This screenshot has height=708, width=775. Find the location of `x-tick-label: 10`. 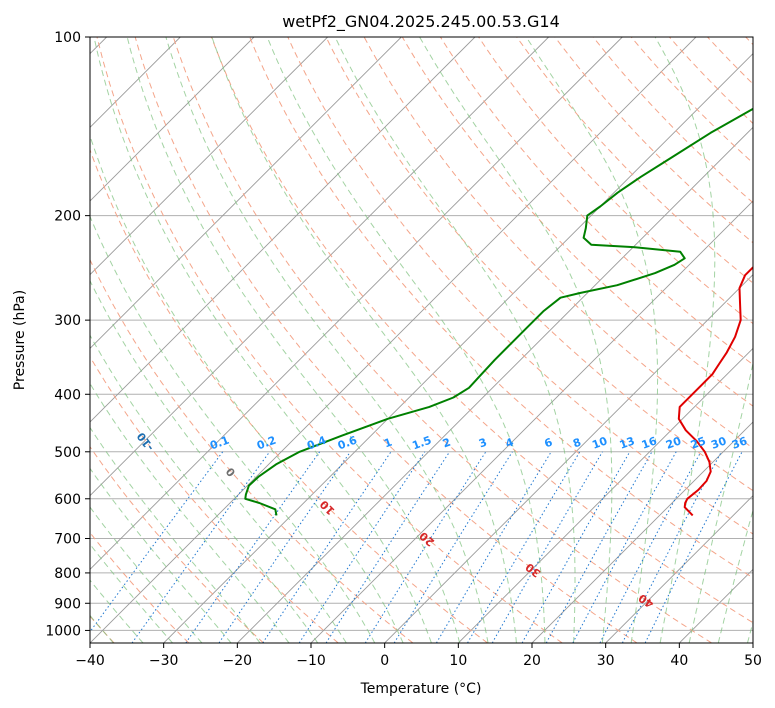

x-tick-label: 10 is located at coordinates (458, 661).